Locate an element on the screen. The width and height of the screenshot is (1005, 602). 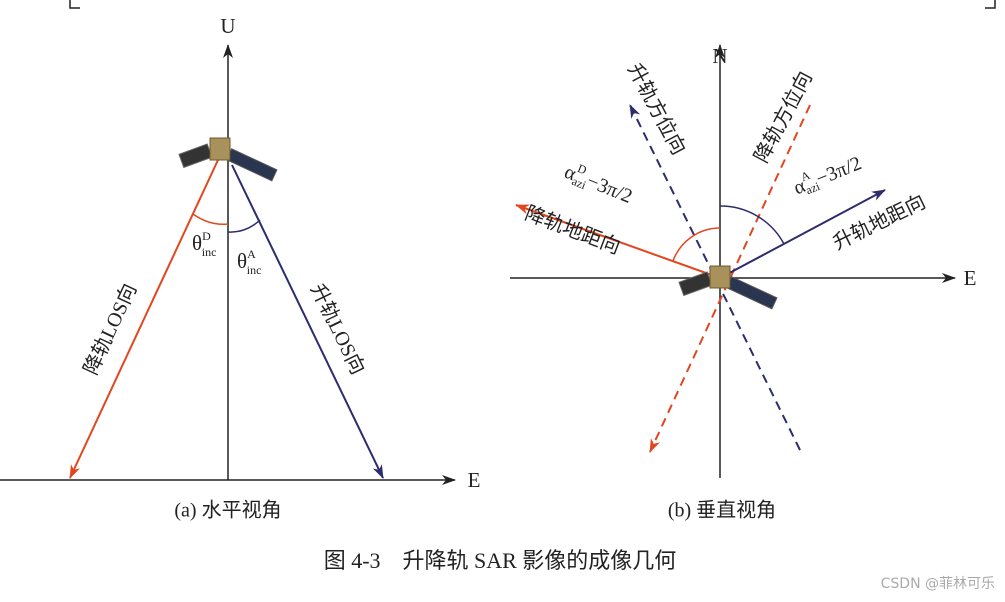
ascending-los-line is located at coordinates (307, 321).